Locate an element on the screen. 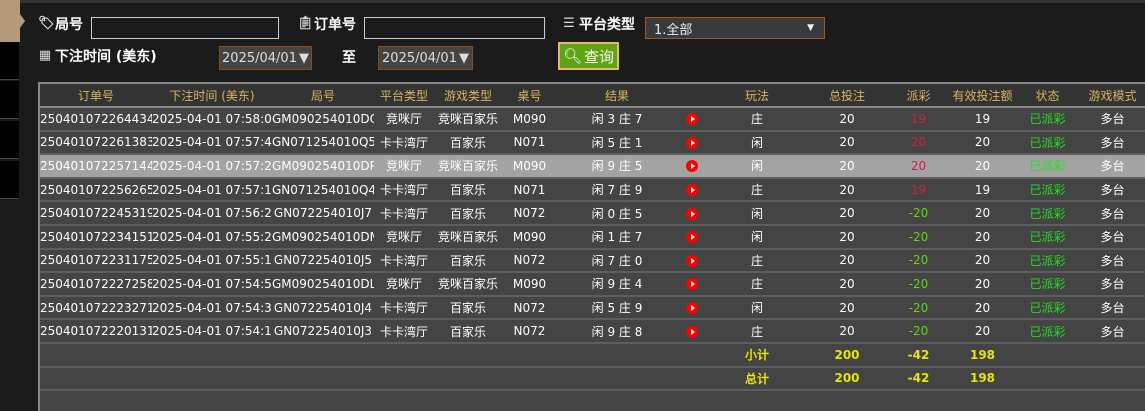 This screenshot has width=1145, height=411. sidebar-active-tab is located at coordinates (12, 21).